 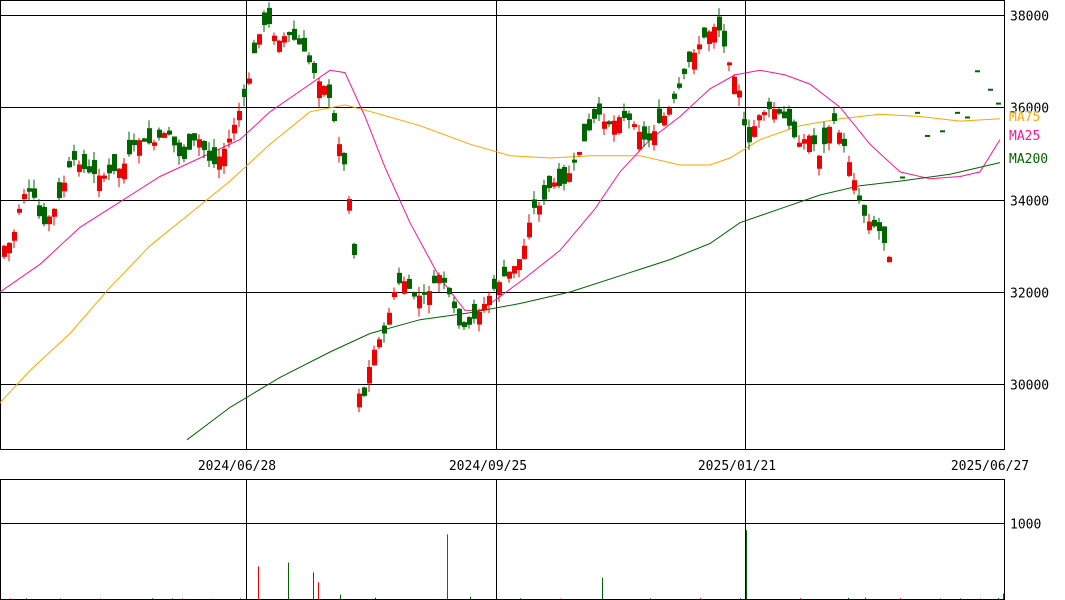 What do you see at coordinates (1029, 386) in the screenshot?
I see `y-tick-label: 30000` at bounding box center [1029, 386].